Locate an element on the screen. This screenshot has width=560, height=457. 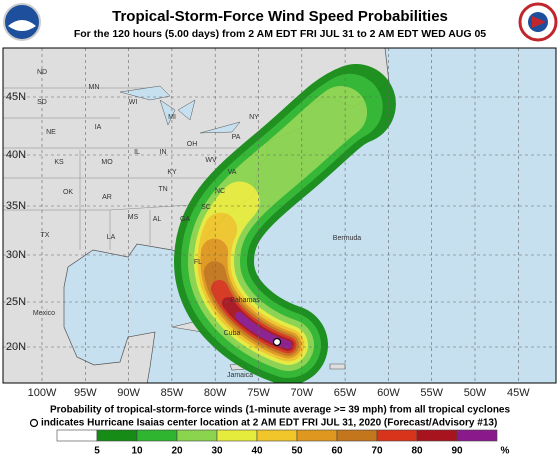
lon-label: 60W is located at coordinates (388, 393).